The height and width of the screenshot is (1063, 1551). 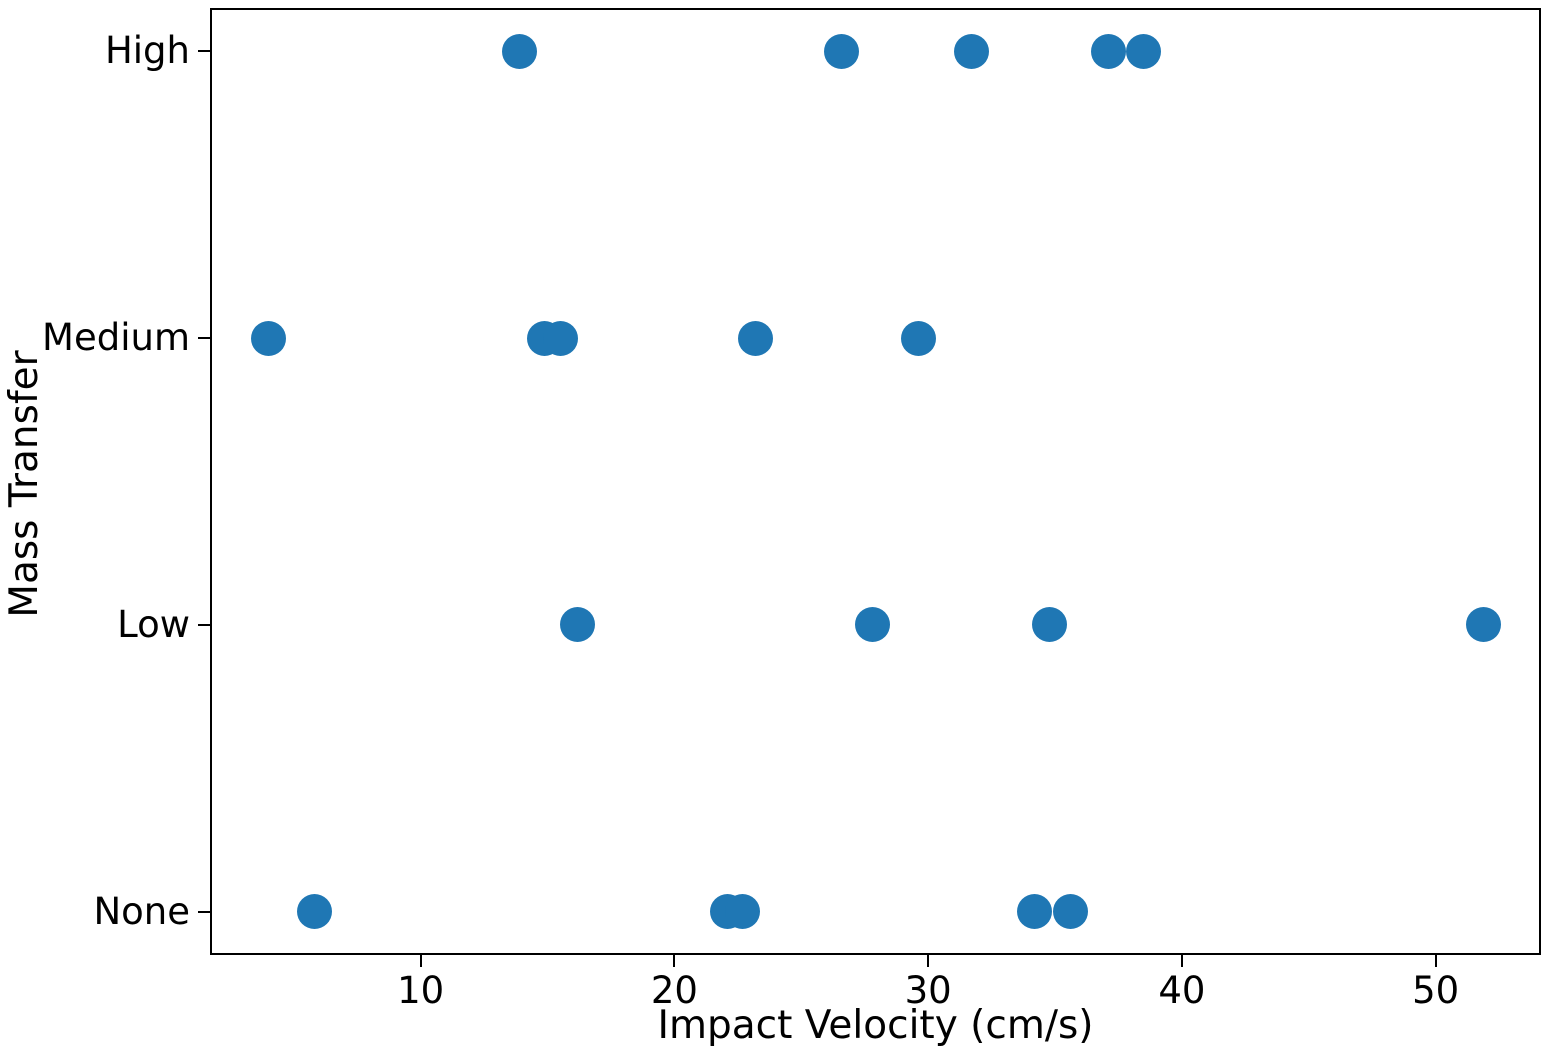 What do you see at coordinates (918, 338) in the screenshot?
I see `data-point-medium-29.6` at bounding box center [918, 338].